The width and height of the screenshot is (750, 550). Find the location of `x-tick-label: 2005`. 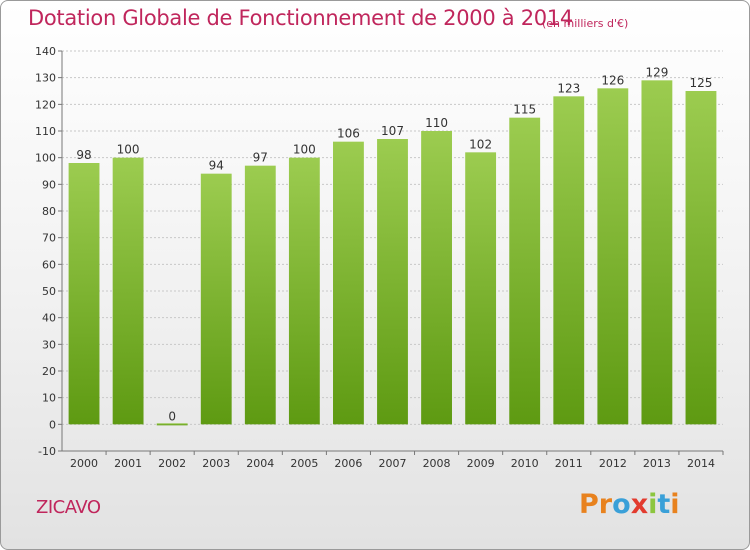

x-tick-label: 2005 is located at coordinates (304, 463).